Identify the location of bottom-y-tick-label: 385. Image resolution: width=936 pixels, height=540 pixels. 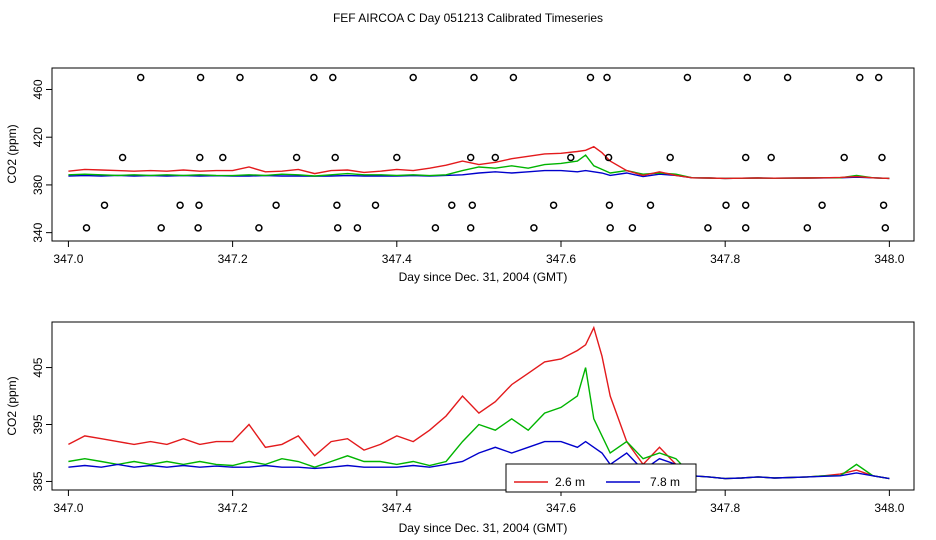
(38, 481).